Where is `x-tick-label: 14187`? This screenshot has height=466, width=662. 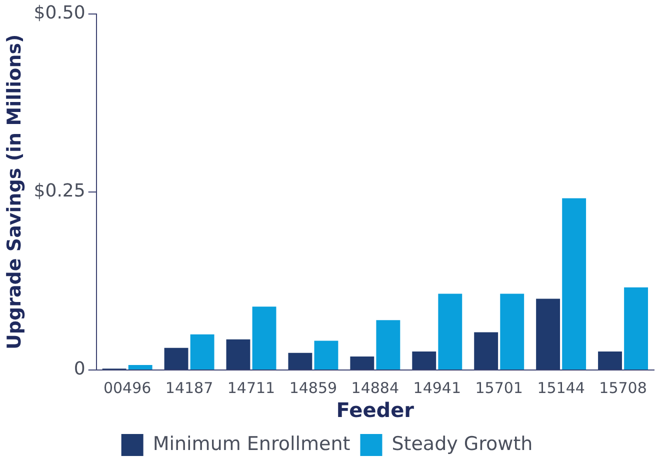
x-tick-label: 14187 is located at coordinates (189, 387).